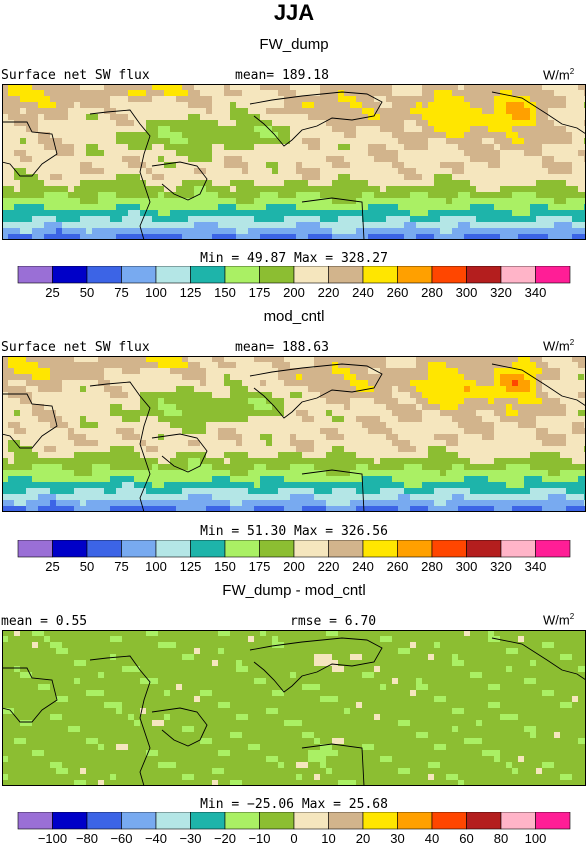 This screenshot has width=588, height=846. What do you see at coordinates (432, 838) in the screenshot?
I see `colorbar-tick-label: 40` at bounding box center [432, 838].